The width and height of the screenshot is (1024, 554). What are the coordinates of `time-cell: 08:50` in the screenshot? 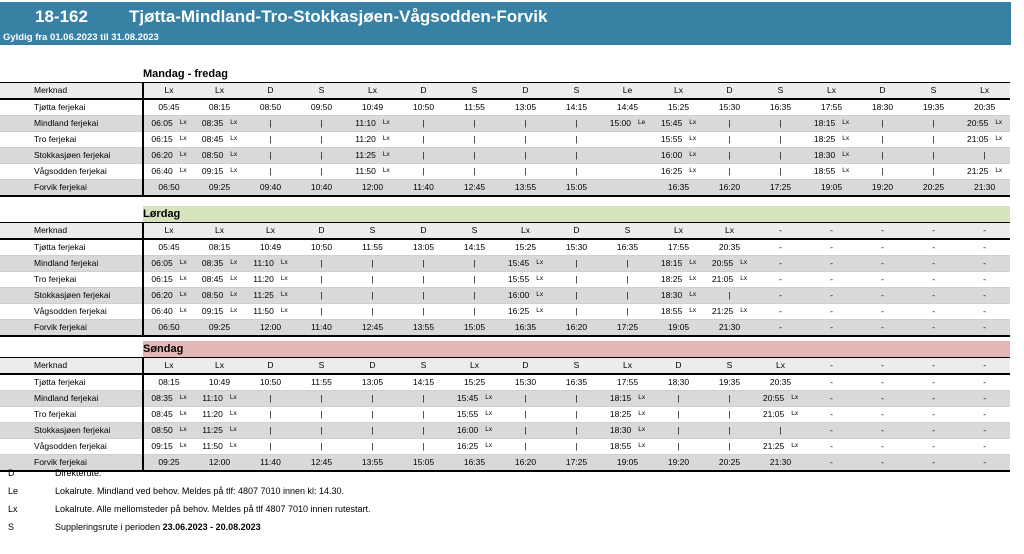 It's located at (270, 107).